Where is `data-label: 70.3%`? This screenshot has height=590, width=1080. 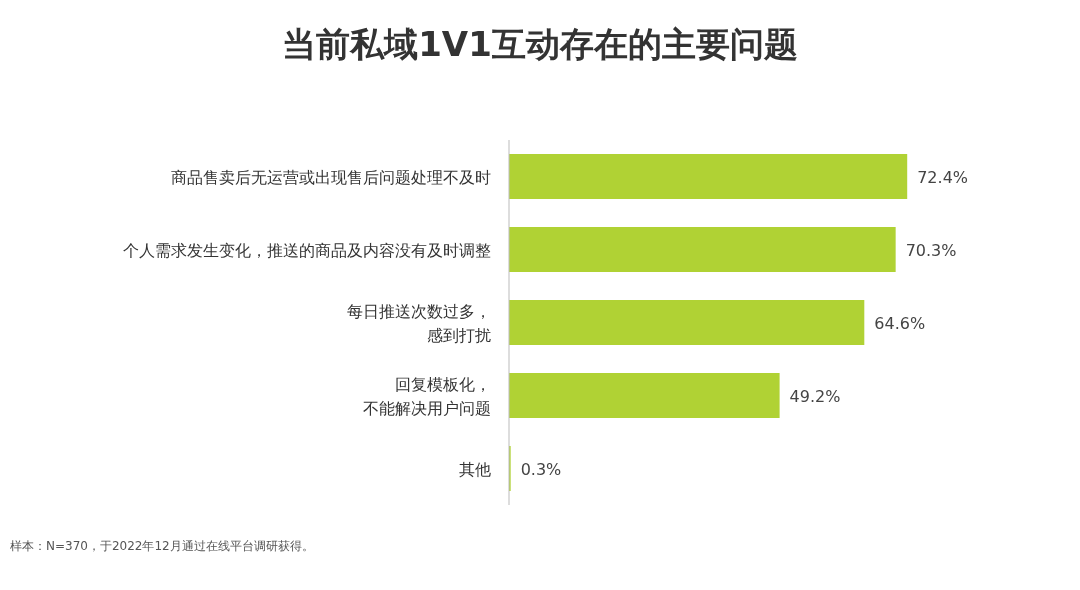
data-label: 70.3% is located at coordinates (931, 250).